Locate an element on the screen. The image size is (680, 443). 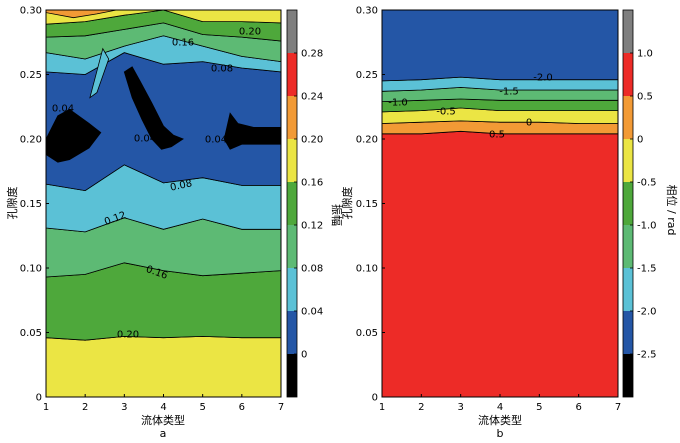
a-y-tick-label: 0 is located at coordinates (39, 398).